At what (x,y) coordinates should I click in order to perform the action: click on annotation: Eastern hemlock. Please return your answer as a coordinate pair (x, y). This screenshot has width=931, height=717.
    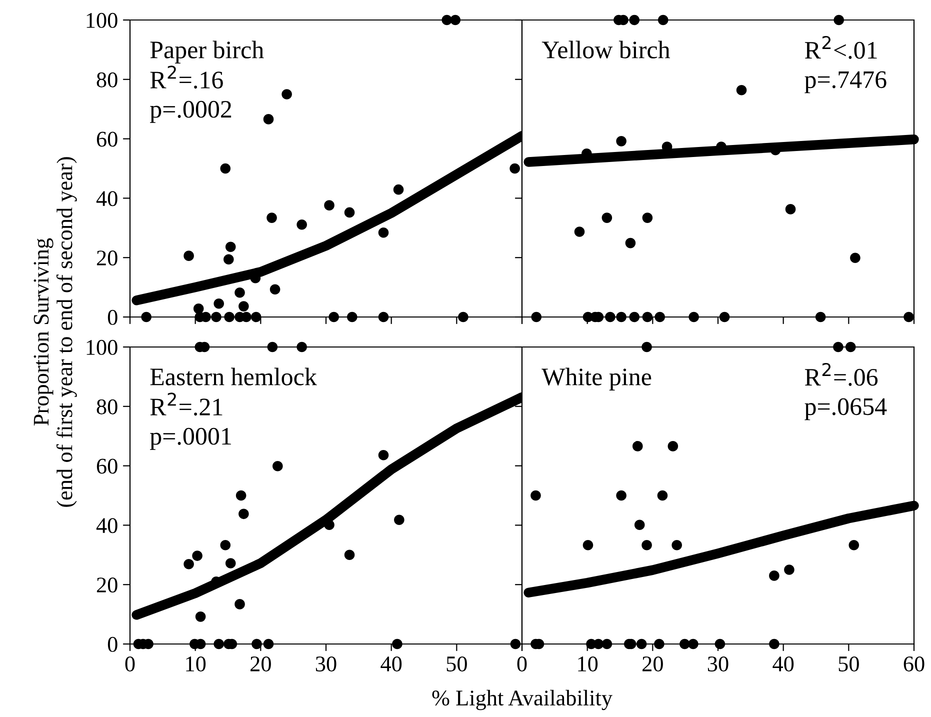
    Looking at the image, I should click on (233, 377).